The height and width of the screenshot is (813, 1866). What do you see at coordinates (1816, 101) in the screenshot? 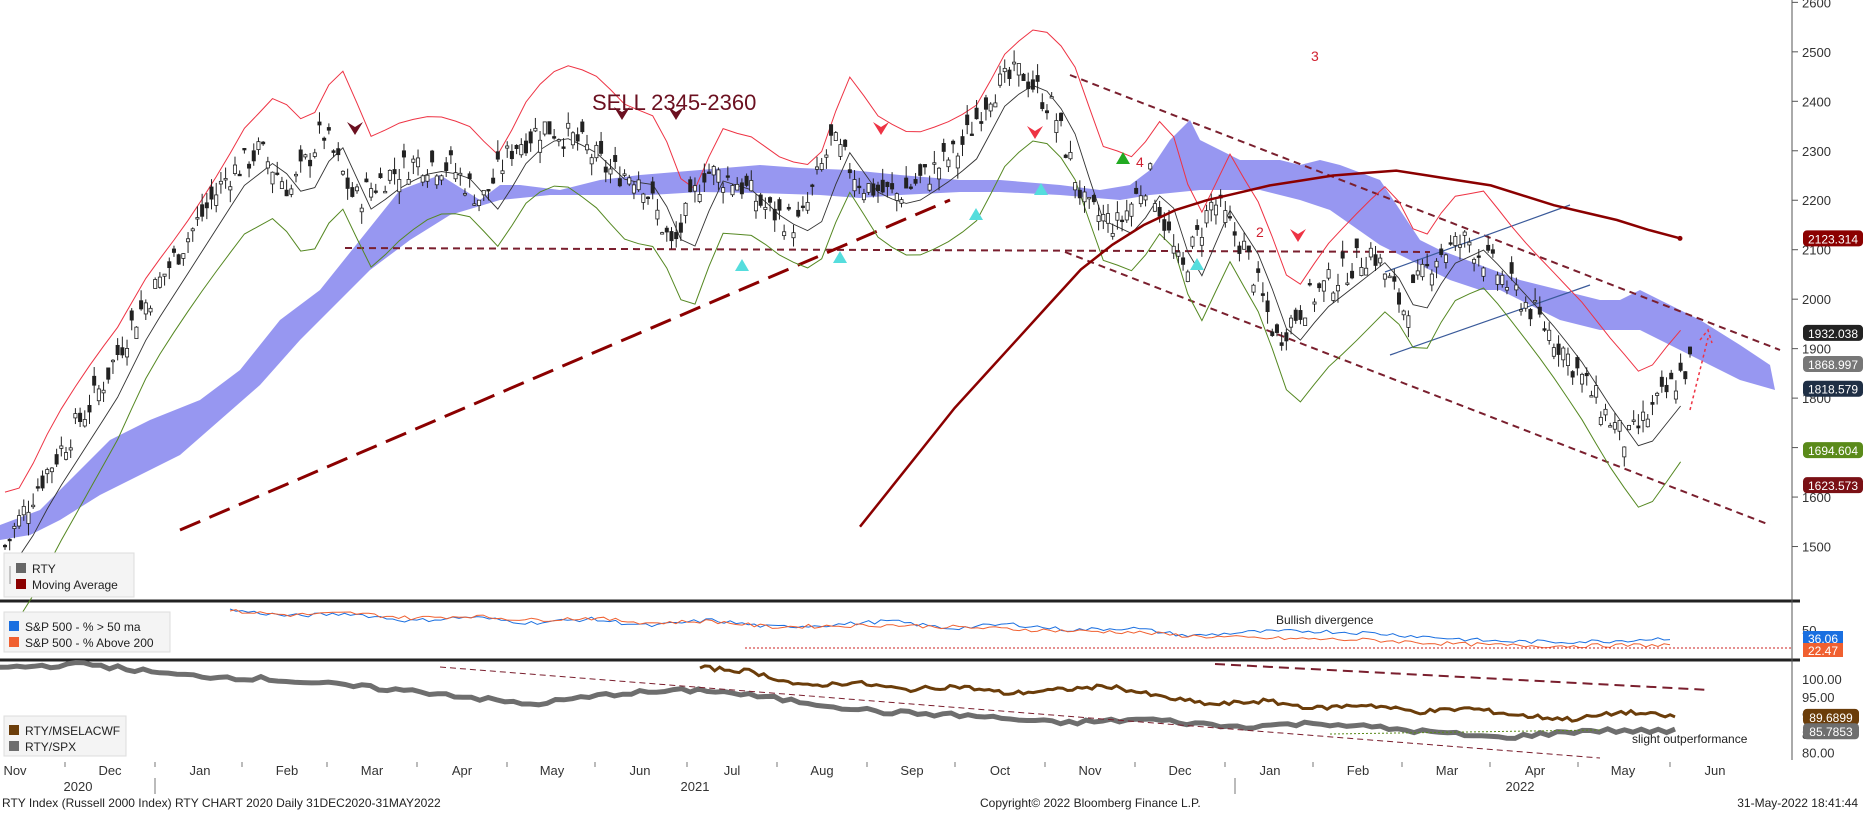
I see `y-tick-label: 2400` at bounding box center [1816, 101].